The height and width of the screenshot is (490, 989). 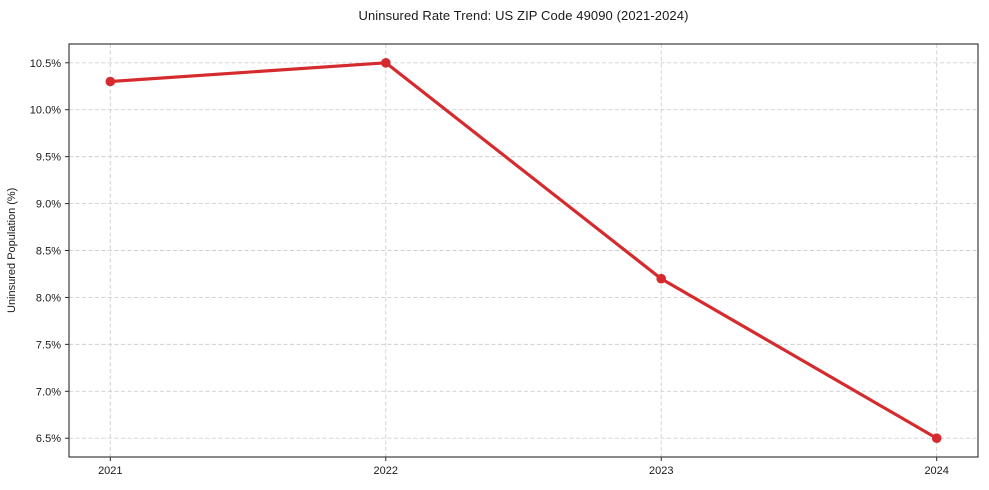 What do you see at coordinates (48, 345) in the screenshot?
I see `y-tick-label: 7.5%` at bounding box center [48, 345].